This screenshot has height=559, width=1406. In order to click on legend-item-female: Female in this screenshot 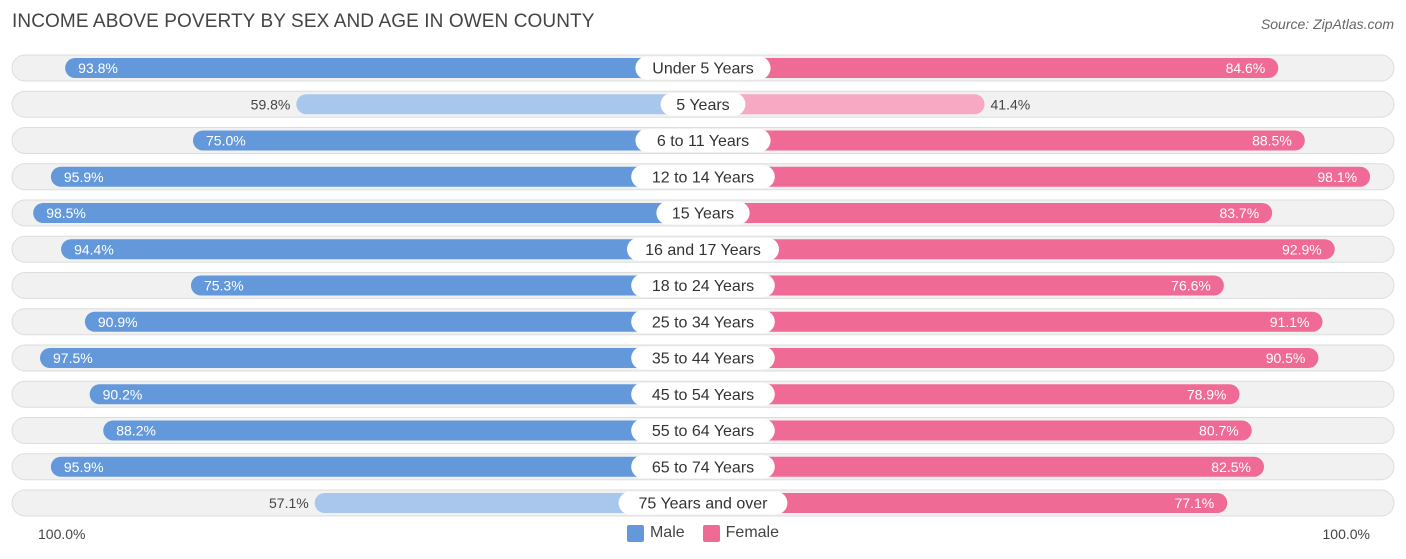, I will do `click(741, 533)`.